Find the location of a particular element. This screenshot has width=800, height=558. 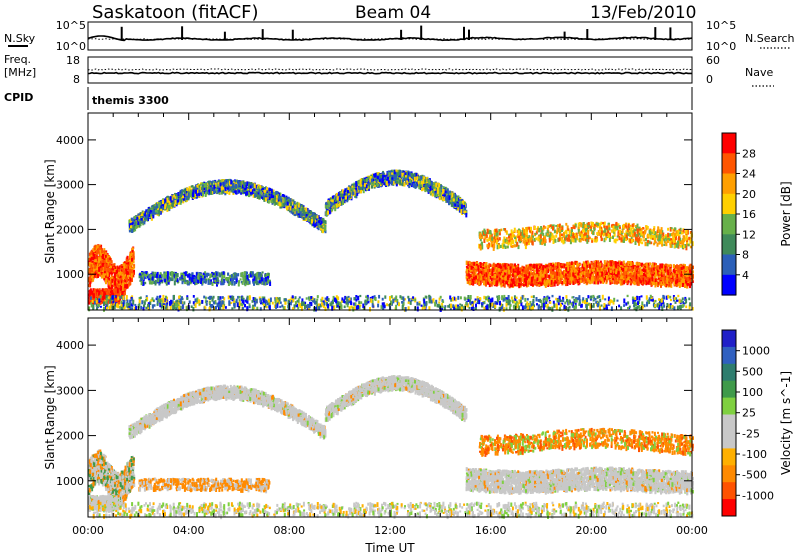

freq-label: Freq. is located at coordinates (17, 59).